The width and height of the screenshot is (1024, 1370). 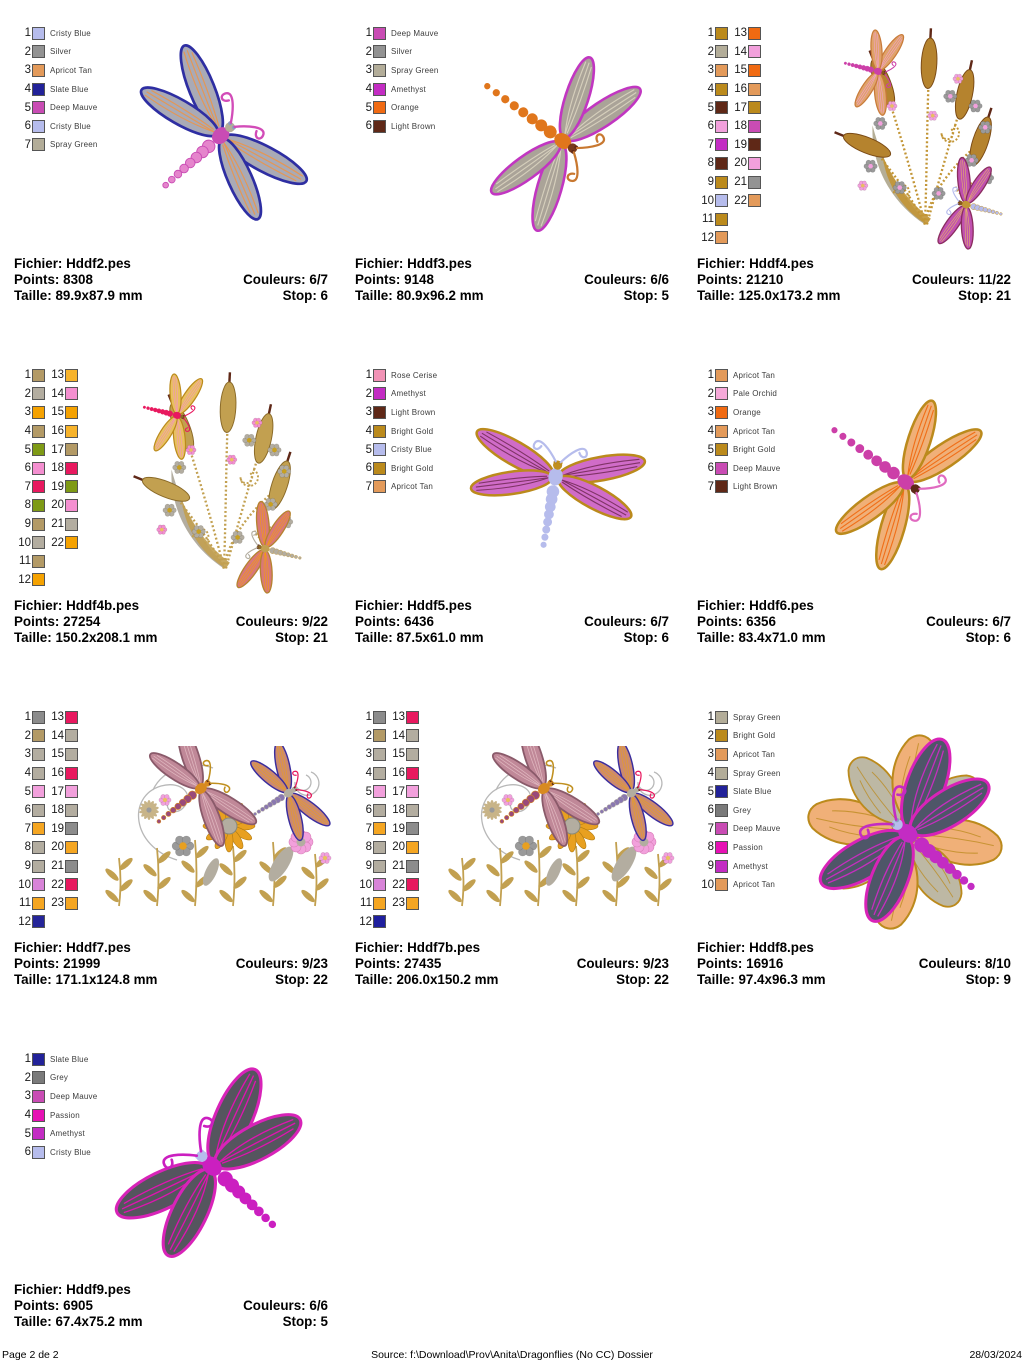 What do you see at coordinates (46, 477) in the screenshot?
I see `color-legend: 1 2 3 4 5 6 7 8 9 10 11 12 13 14 15 16 17 18 19 20 21 22` at bounding box center [46, 477].